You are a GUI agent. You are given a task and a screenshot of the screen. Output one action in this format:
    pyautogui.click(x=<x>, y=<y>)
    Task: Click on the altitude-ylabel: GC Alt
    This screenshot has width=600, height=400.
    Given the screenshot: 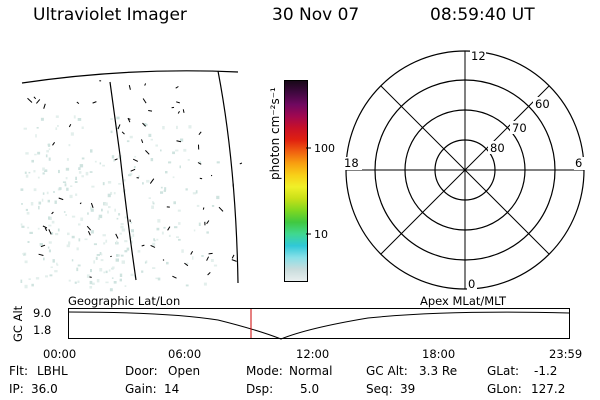 What is the action you would take?
    pyautogui.click(x=18, y=323)
    